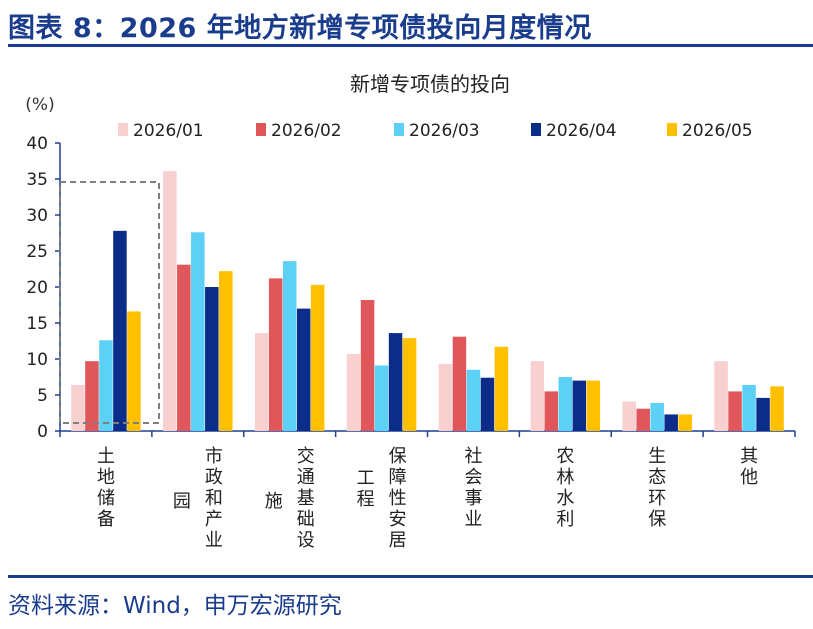 This screenshot has height=629, width=813. I want to click on category-label-char: 通, so click(306, 477).